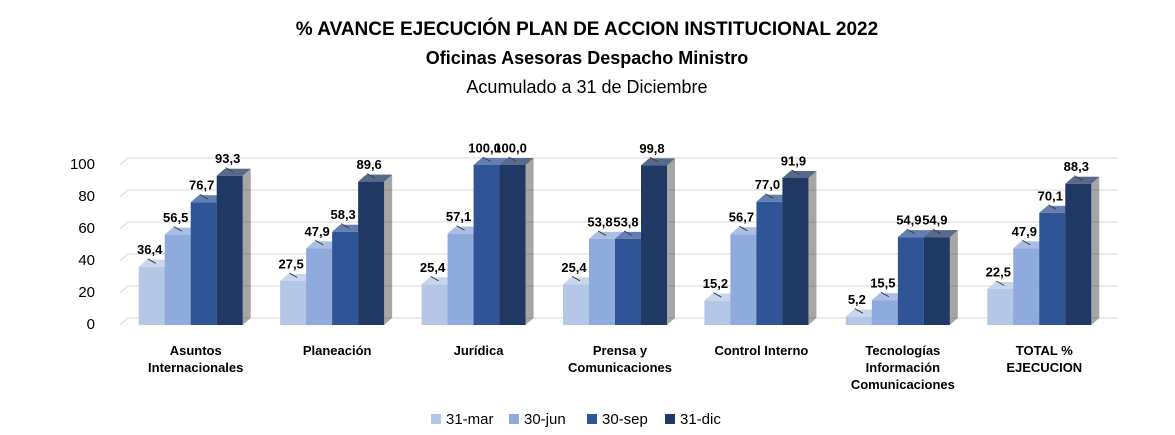  Describe the element at coordinates (86, 196) in the screenshot. I see `y-tick-label: 80` at that location.